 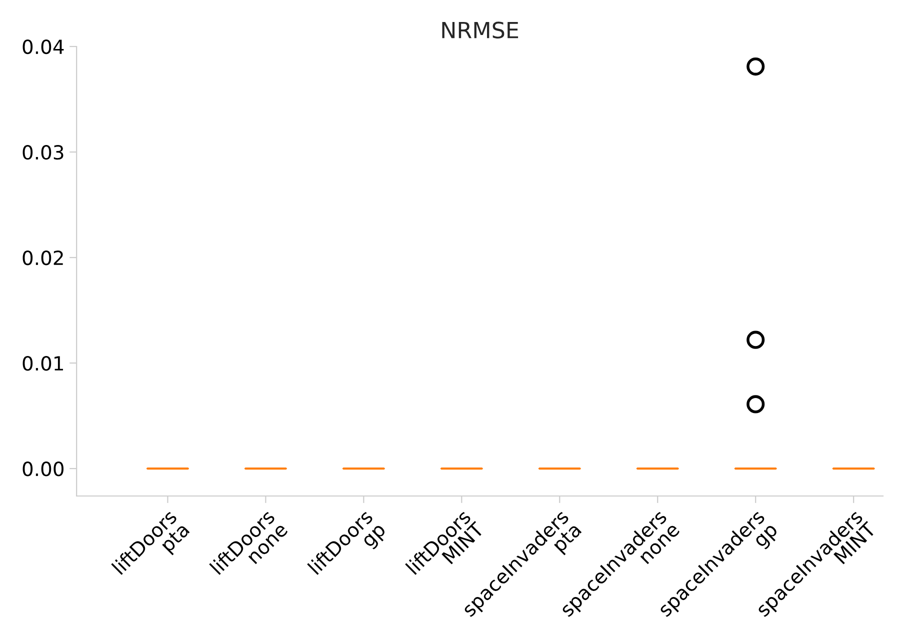 I want to click on y-tick-label: 0.01, so click(x=42, y=363).